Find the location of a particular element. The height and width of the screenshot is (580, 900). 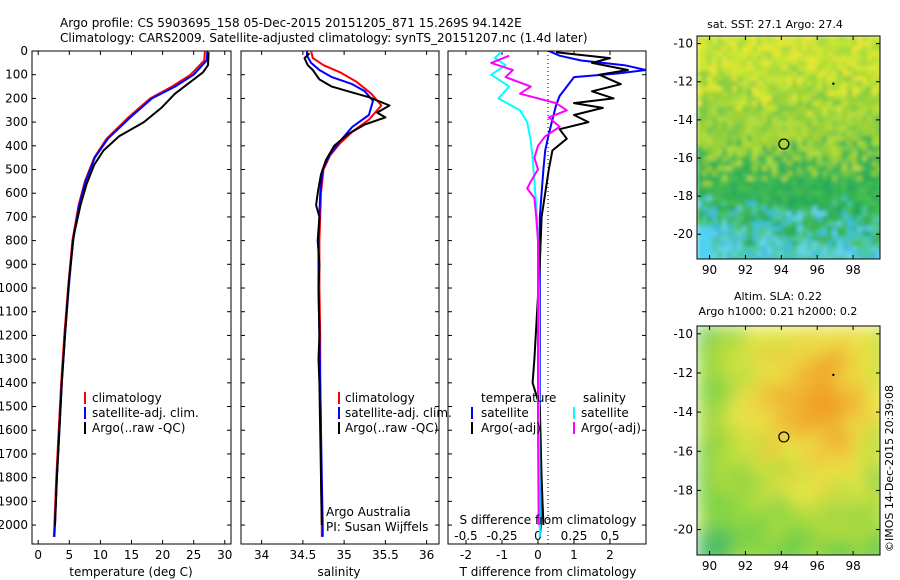

x-tick-label: 34 is located at coordinates (261, 555).